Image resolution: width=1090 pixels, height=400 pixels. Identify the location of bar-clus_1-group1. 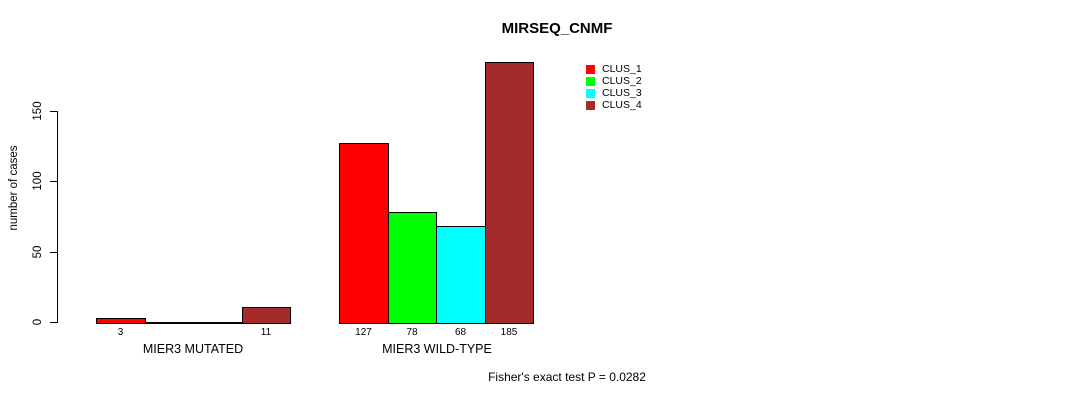
(121, 321).